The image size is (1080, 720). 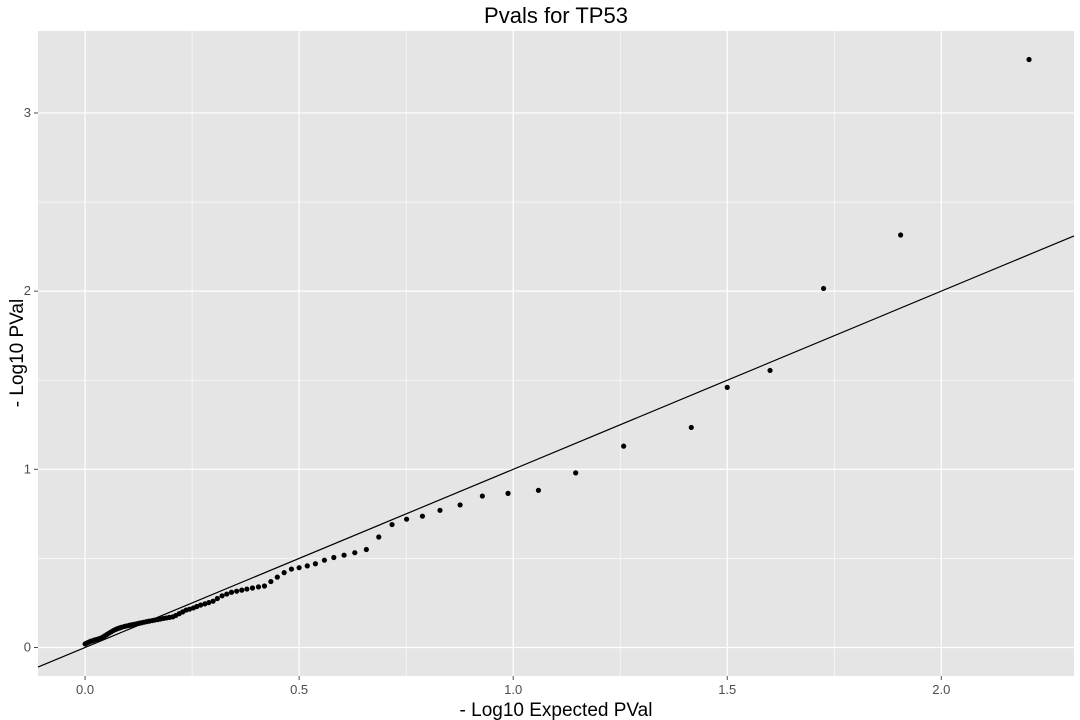 What do you see at coordinates (27, 468) in the screenshot?
I see `y-tick-label: 1` at bounding box center [27, 468].